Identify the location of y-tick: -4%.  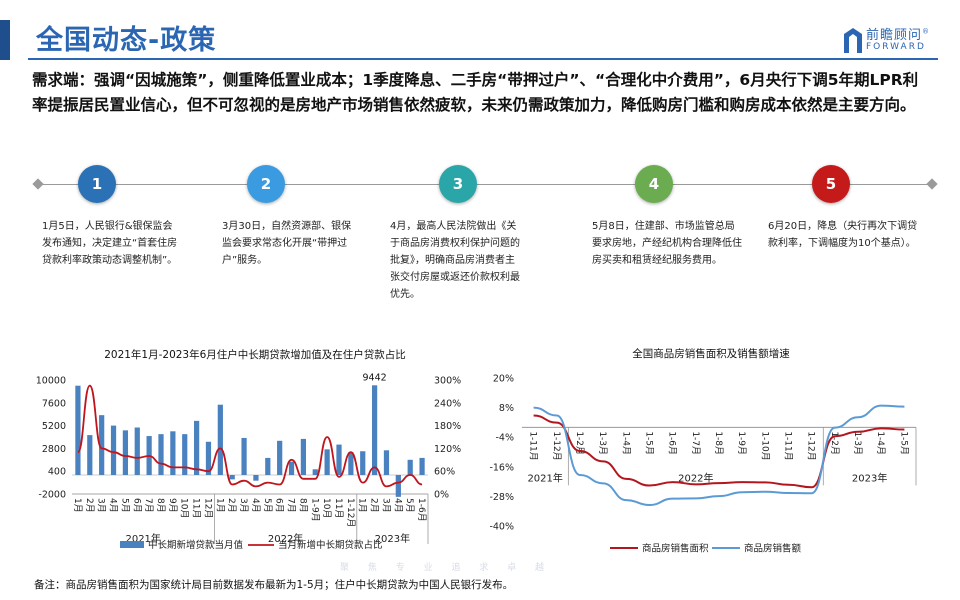
(505, 438).